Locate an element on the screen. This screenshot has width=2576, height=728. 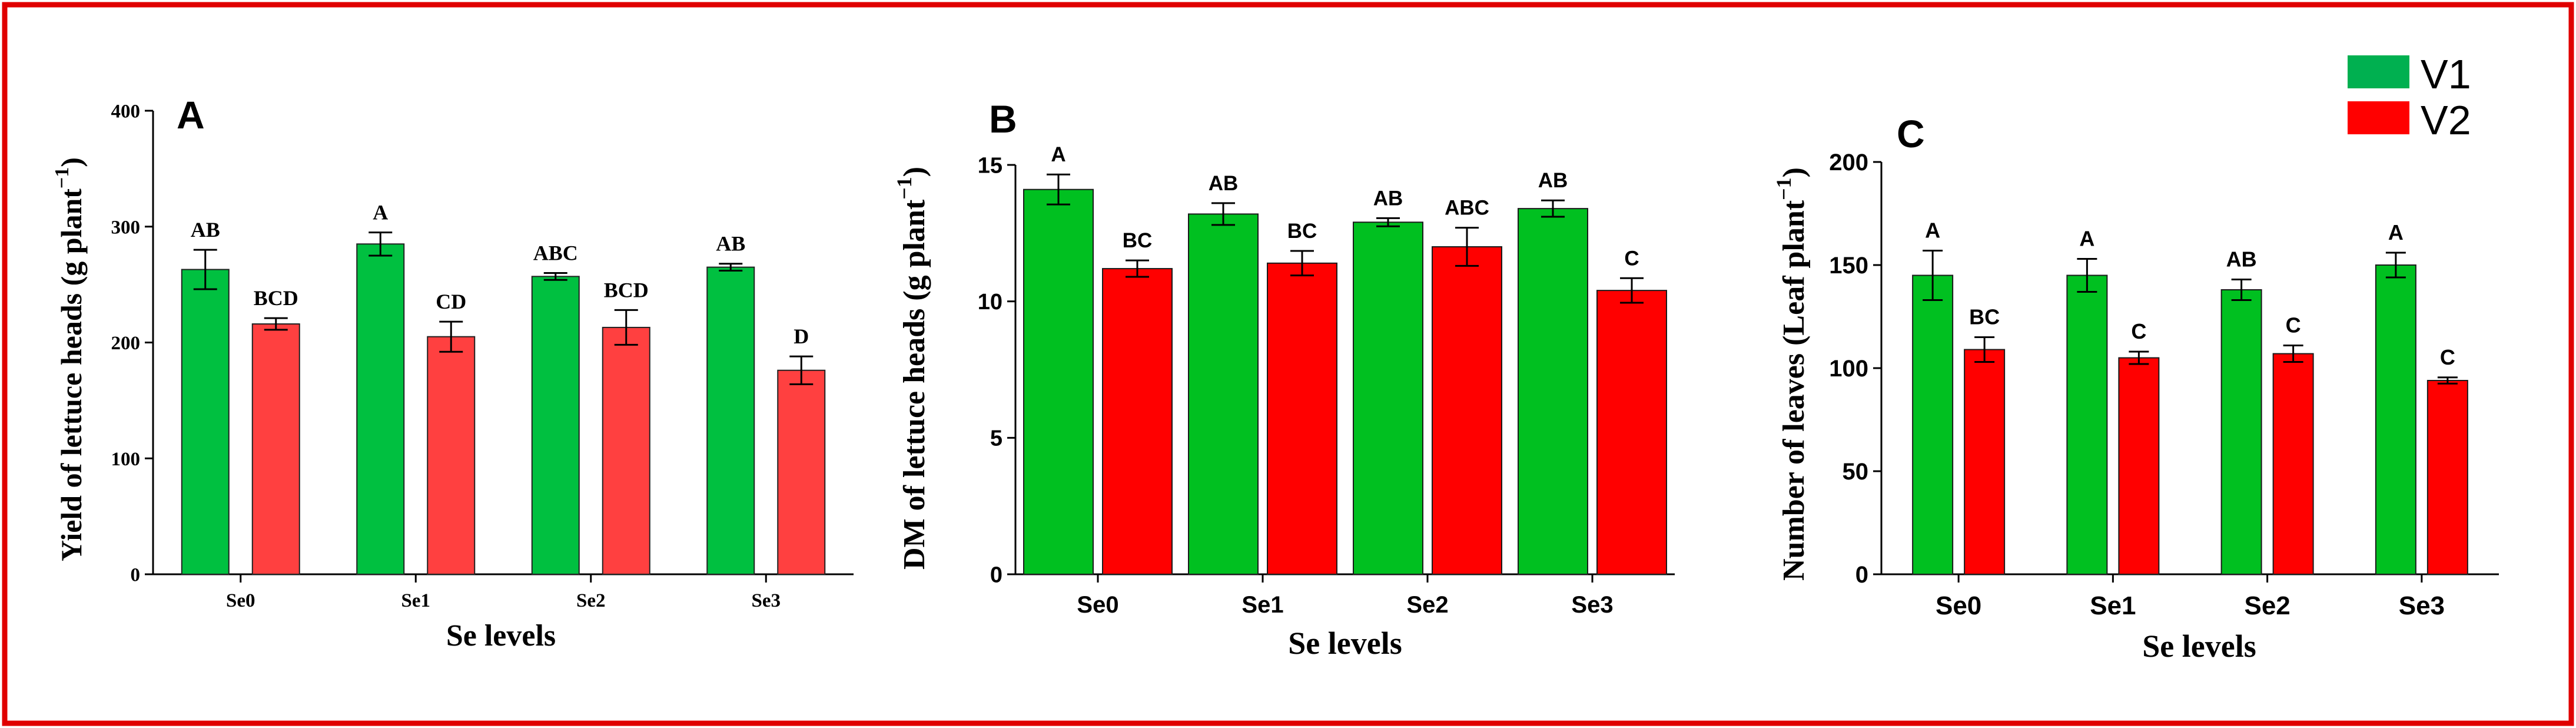
panel-a-significance-letter: A is located at coordinates (380, 212).